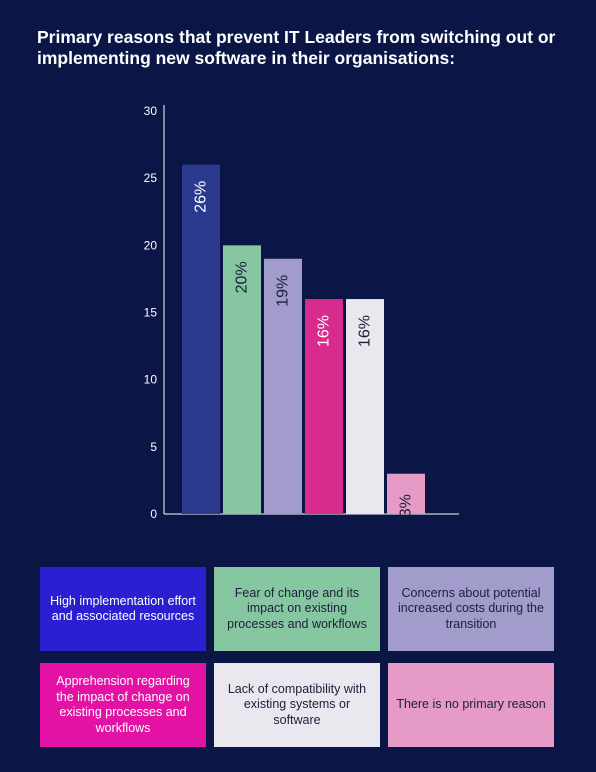 This screenshot has width=596, height=772. I want to click on y-tick-label: 25, so click(151, 178).